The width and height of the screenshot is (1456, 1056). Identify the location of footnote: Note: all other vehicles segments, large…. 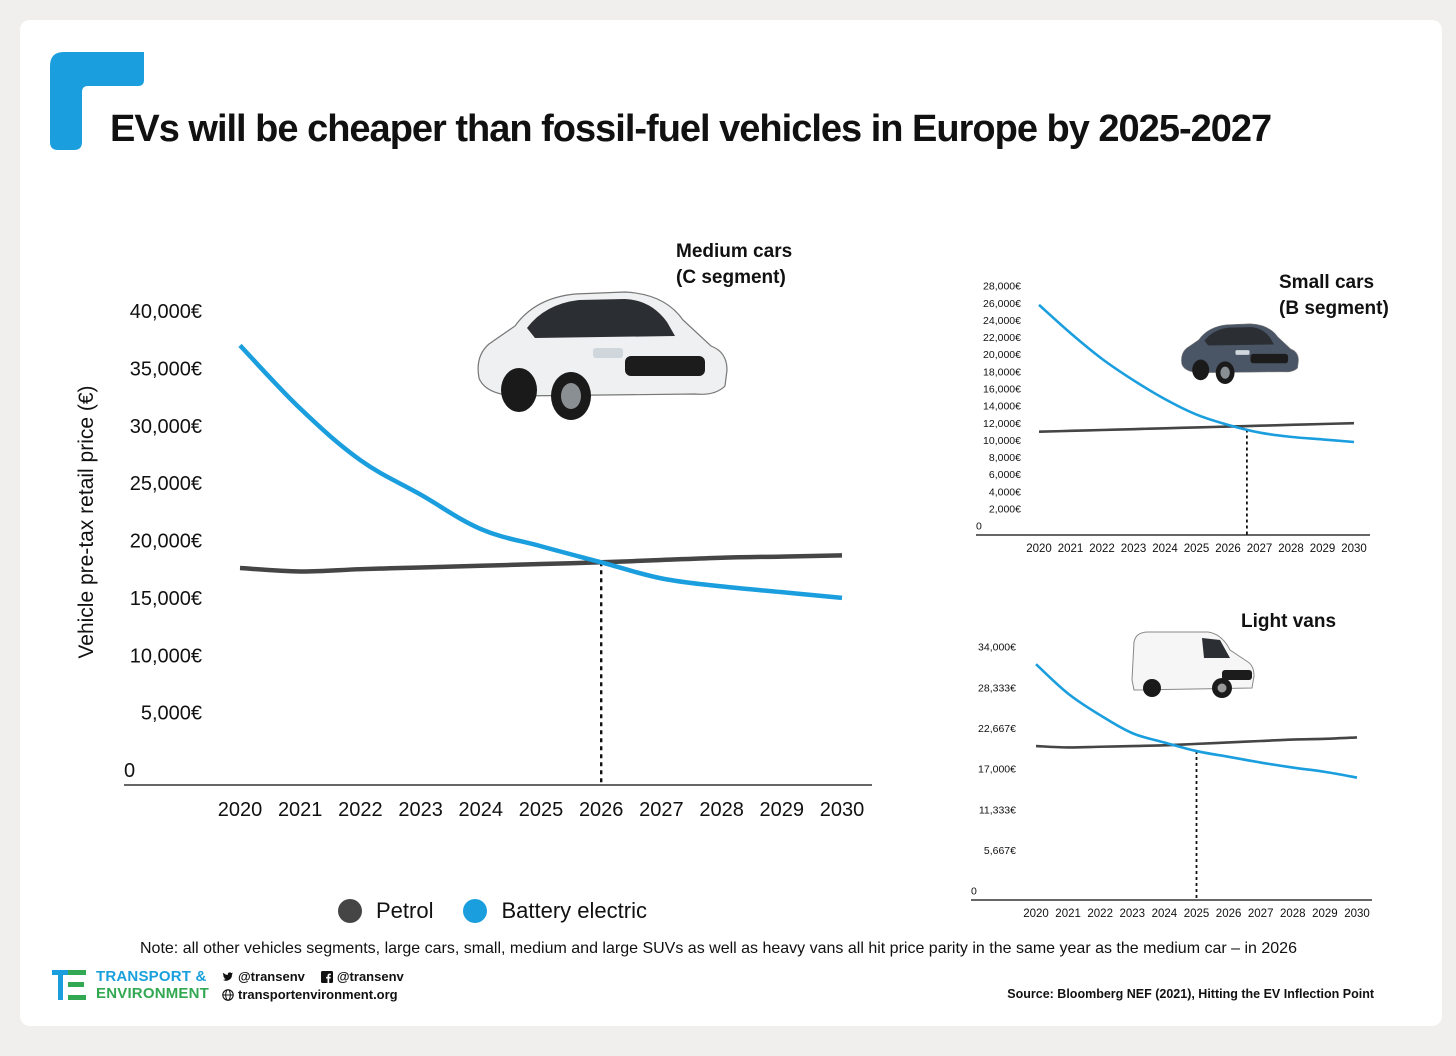
(718, 948).